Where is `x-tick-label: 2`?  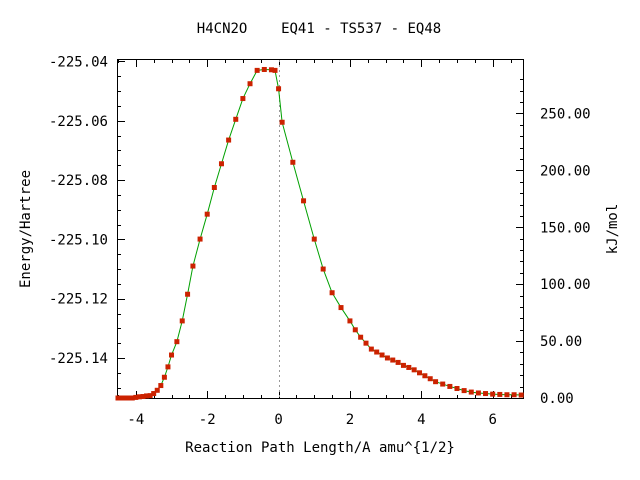 x-tick-label: 2 is located at coordinates (350, 420).